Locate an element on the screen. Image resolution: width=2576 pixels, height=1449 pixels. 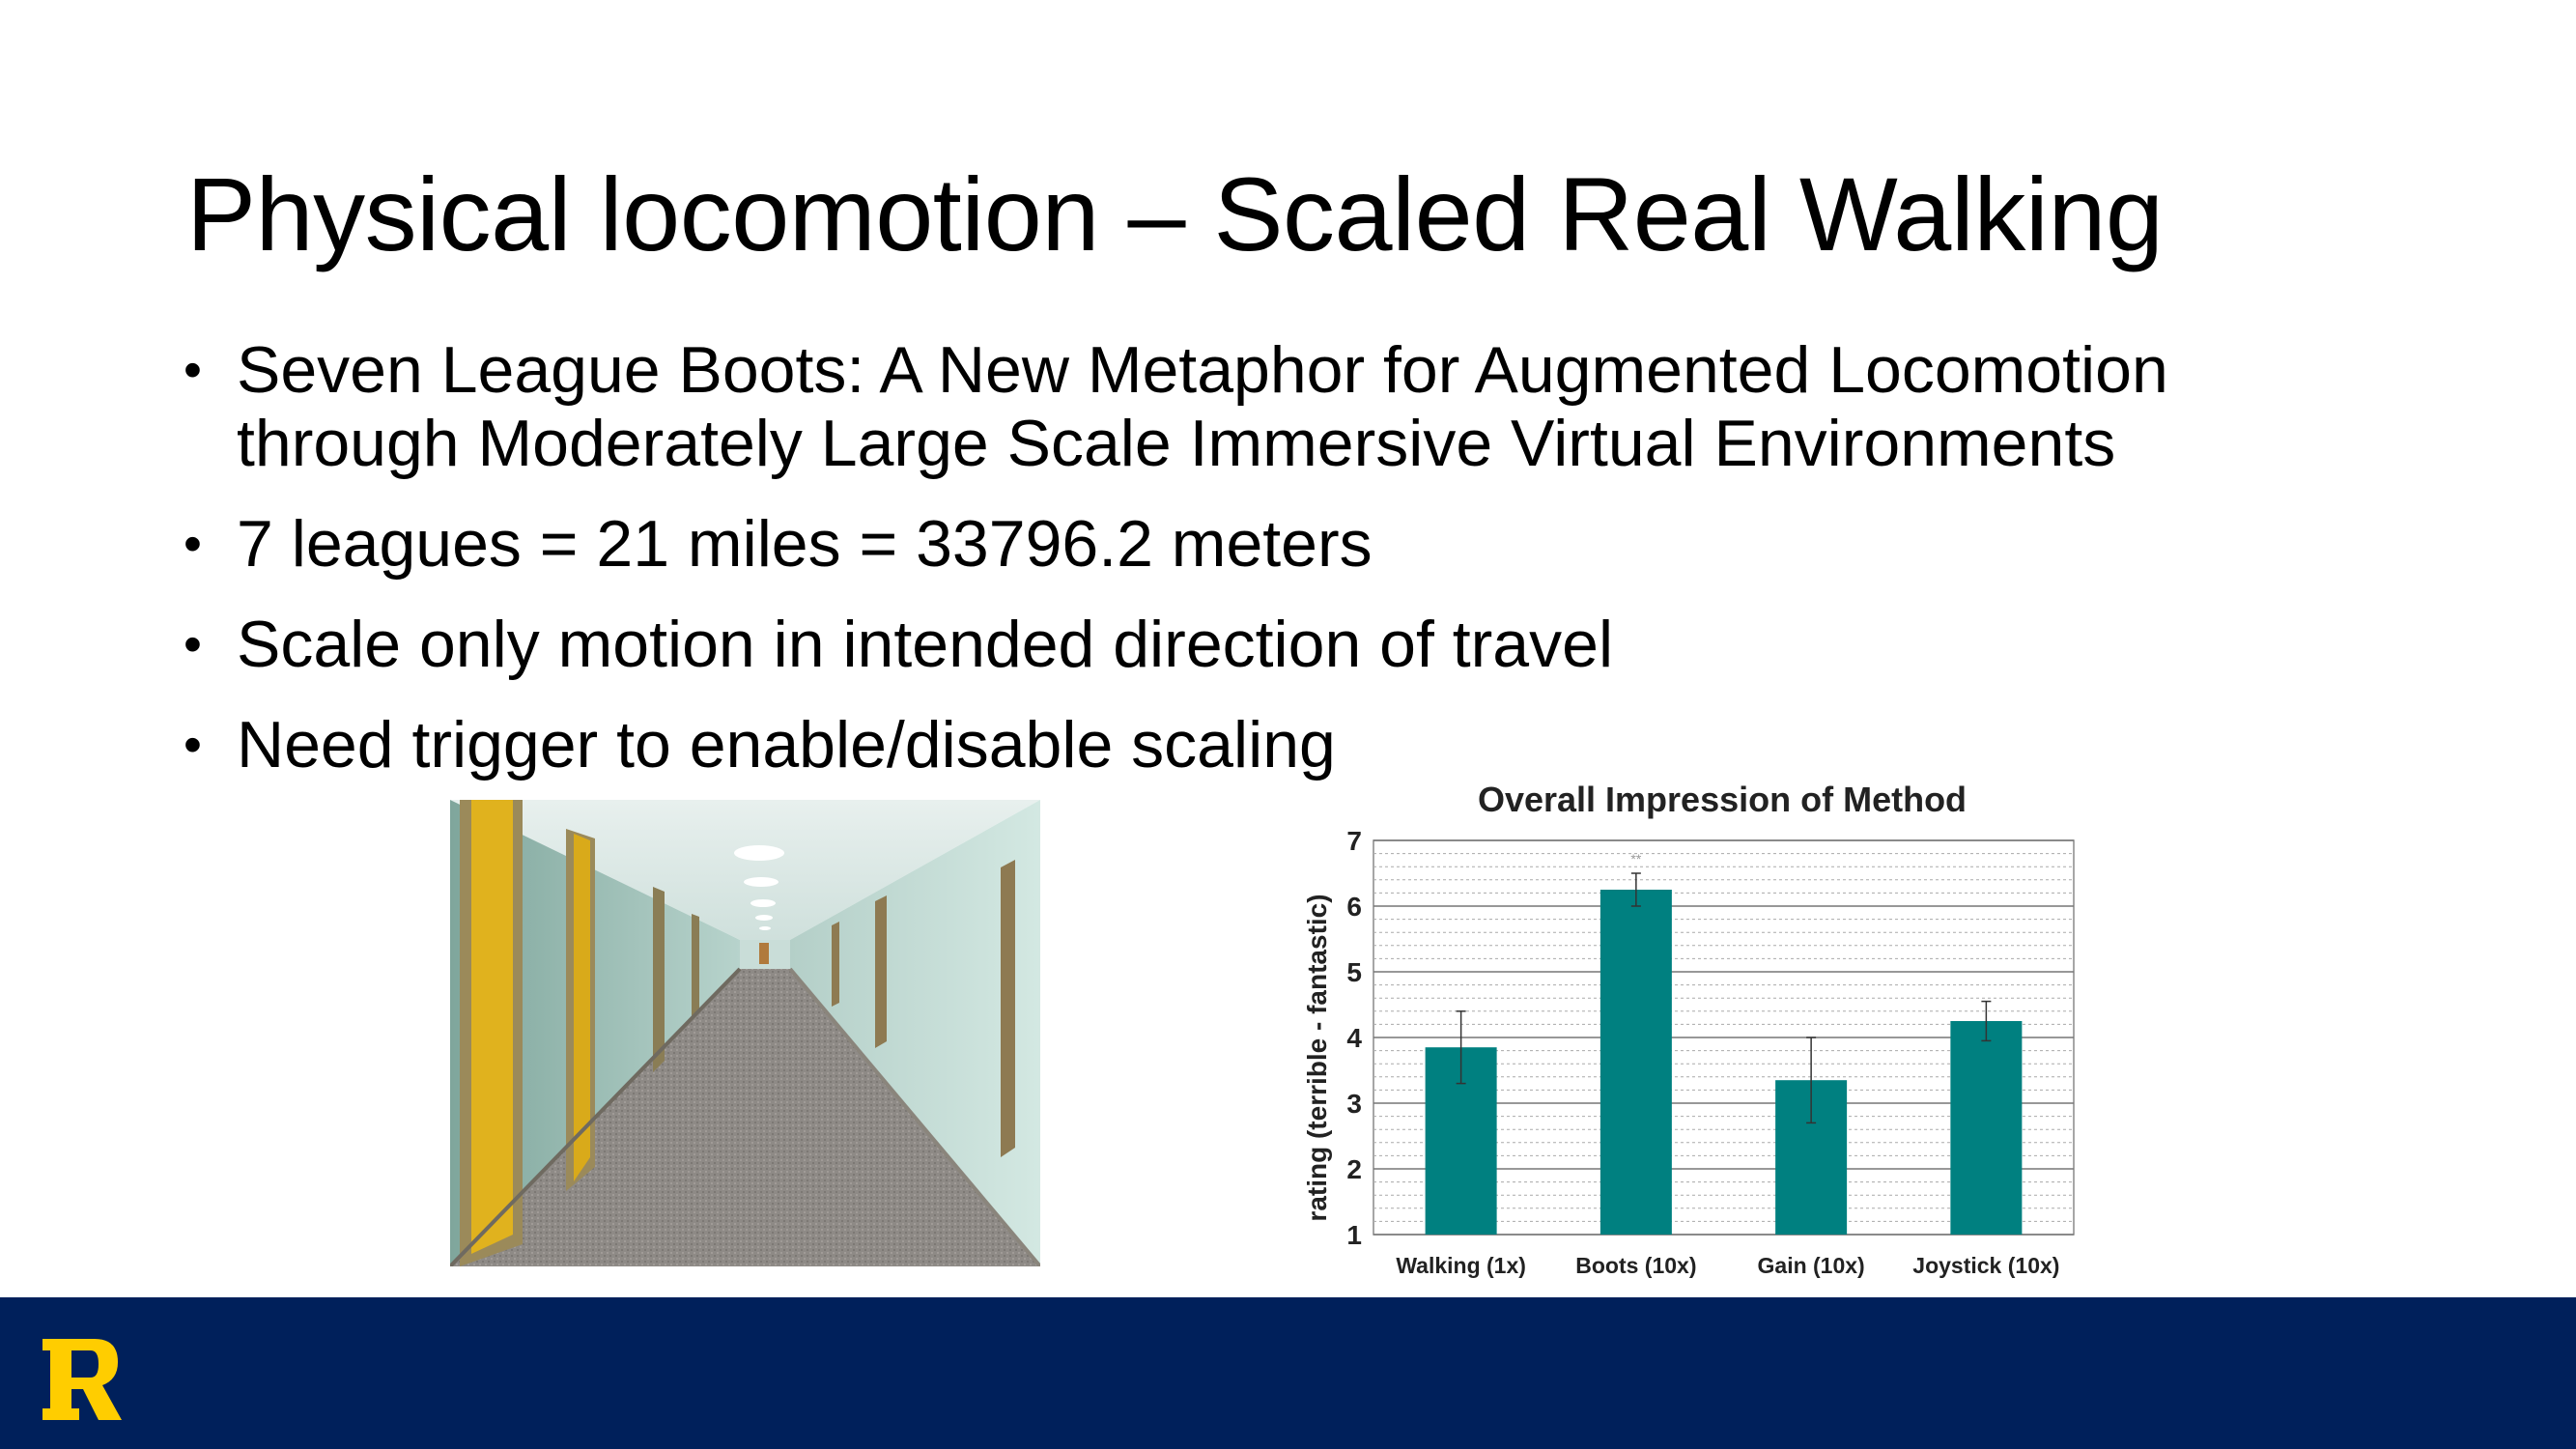
footer-bar is located at coordinates (1288, 1373).